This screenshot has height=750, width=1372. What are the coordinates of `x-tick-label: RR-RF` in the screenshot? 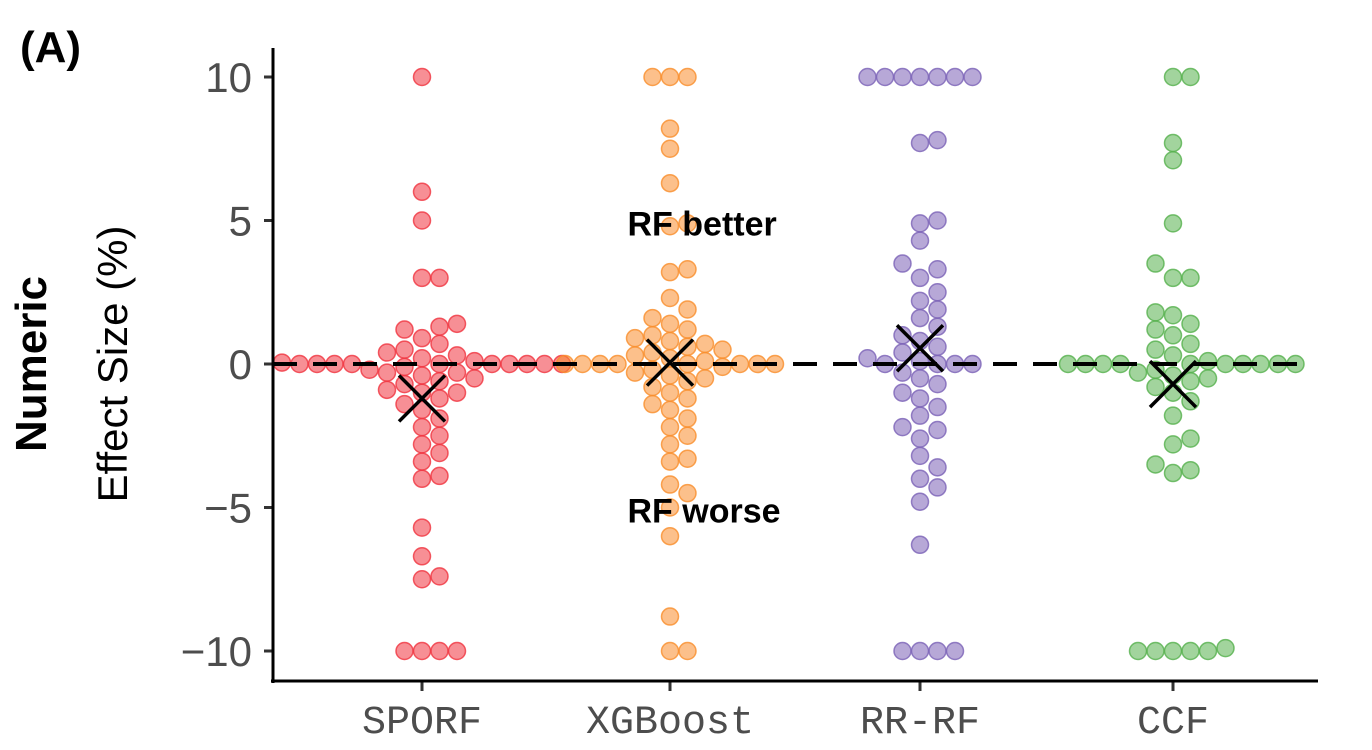 It's located at (920, 723).